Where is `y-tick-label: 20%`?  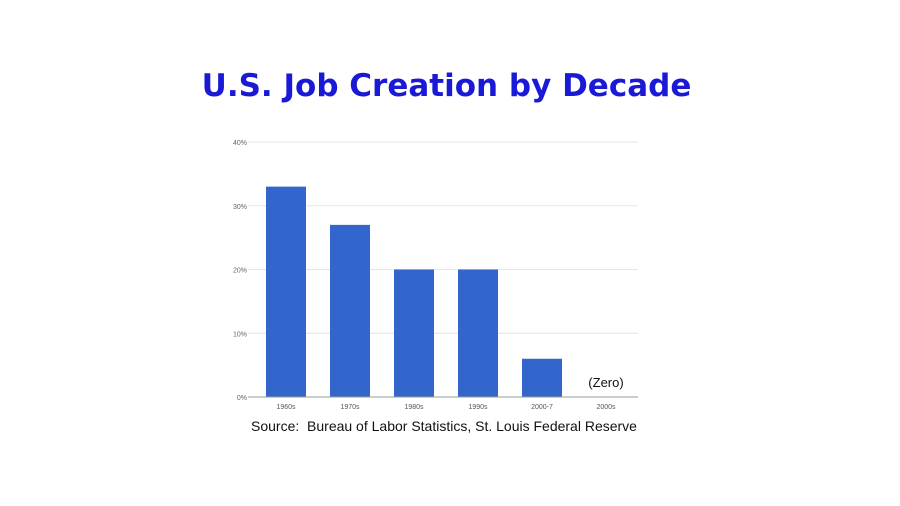
y-tick-label: 20% is located at coordinates (240, 271).